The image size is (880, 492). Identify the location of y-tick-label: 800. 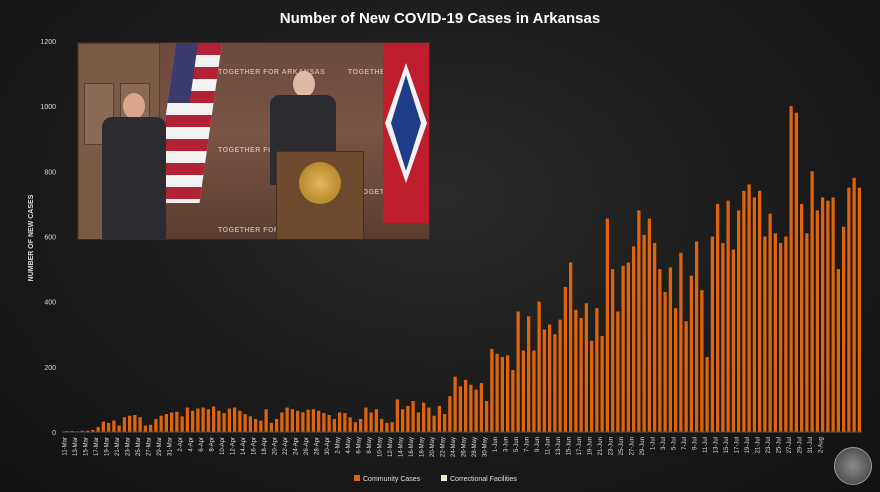
(50, 172).